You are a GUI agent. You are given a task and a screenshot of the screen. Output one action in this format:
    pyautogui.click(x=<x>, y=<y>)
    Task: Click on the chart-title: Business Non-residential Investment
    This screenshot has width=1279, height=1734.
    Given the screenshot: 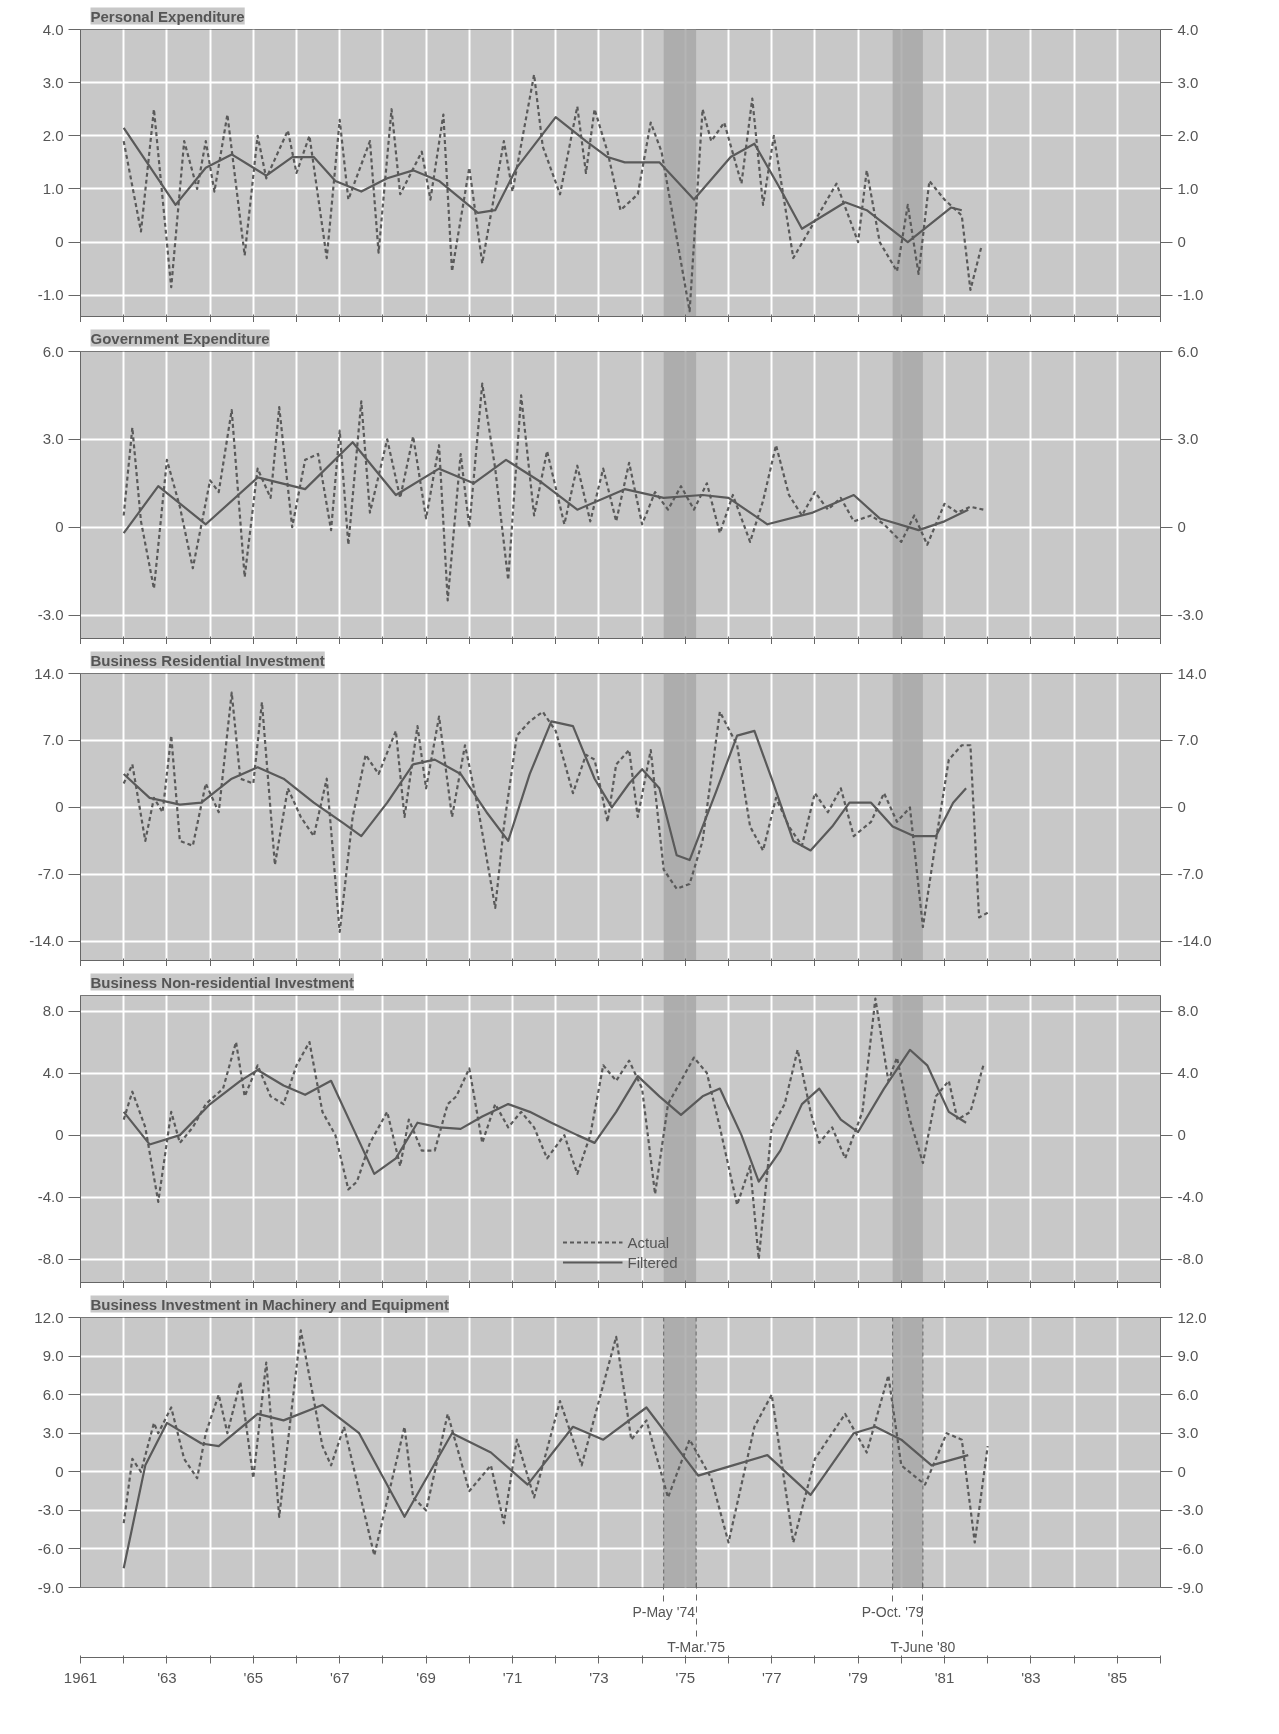 What is the action you would take?
    pyautogui.click(x=222, y=982)
    